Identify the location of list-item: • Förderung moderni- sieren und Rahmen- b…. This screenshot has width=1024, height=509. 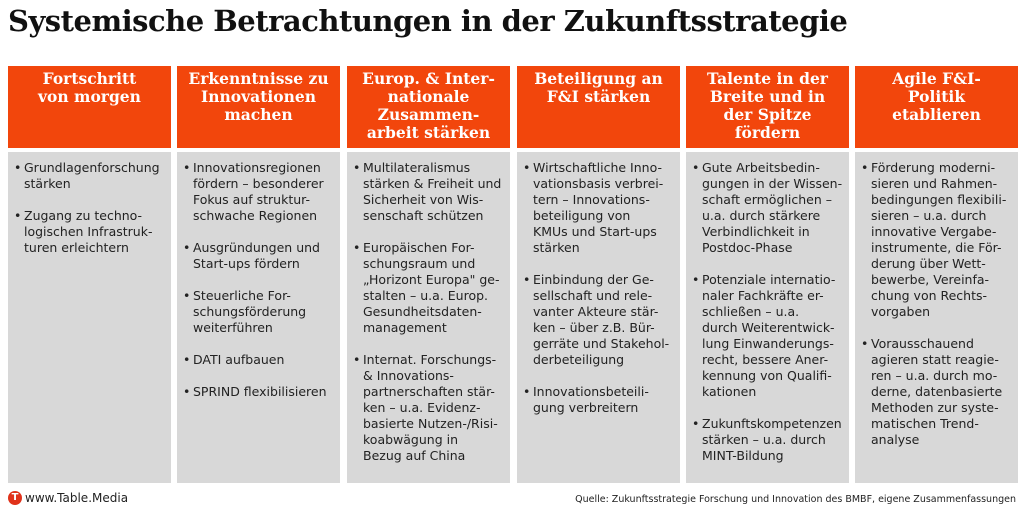
(937, 240).